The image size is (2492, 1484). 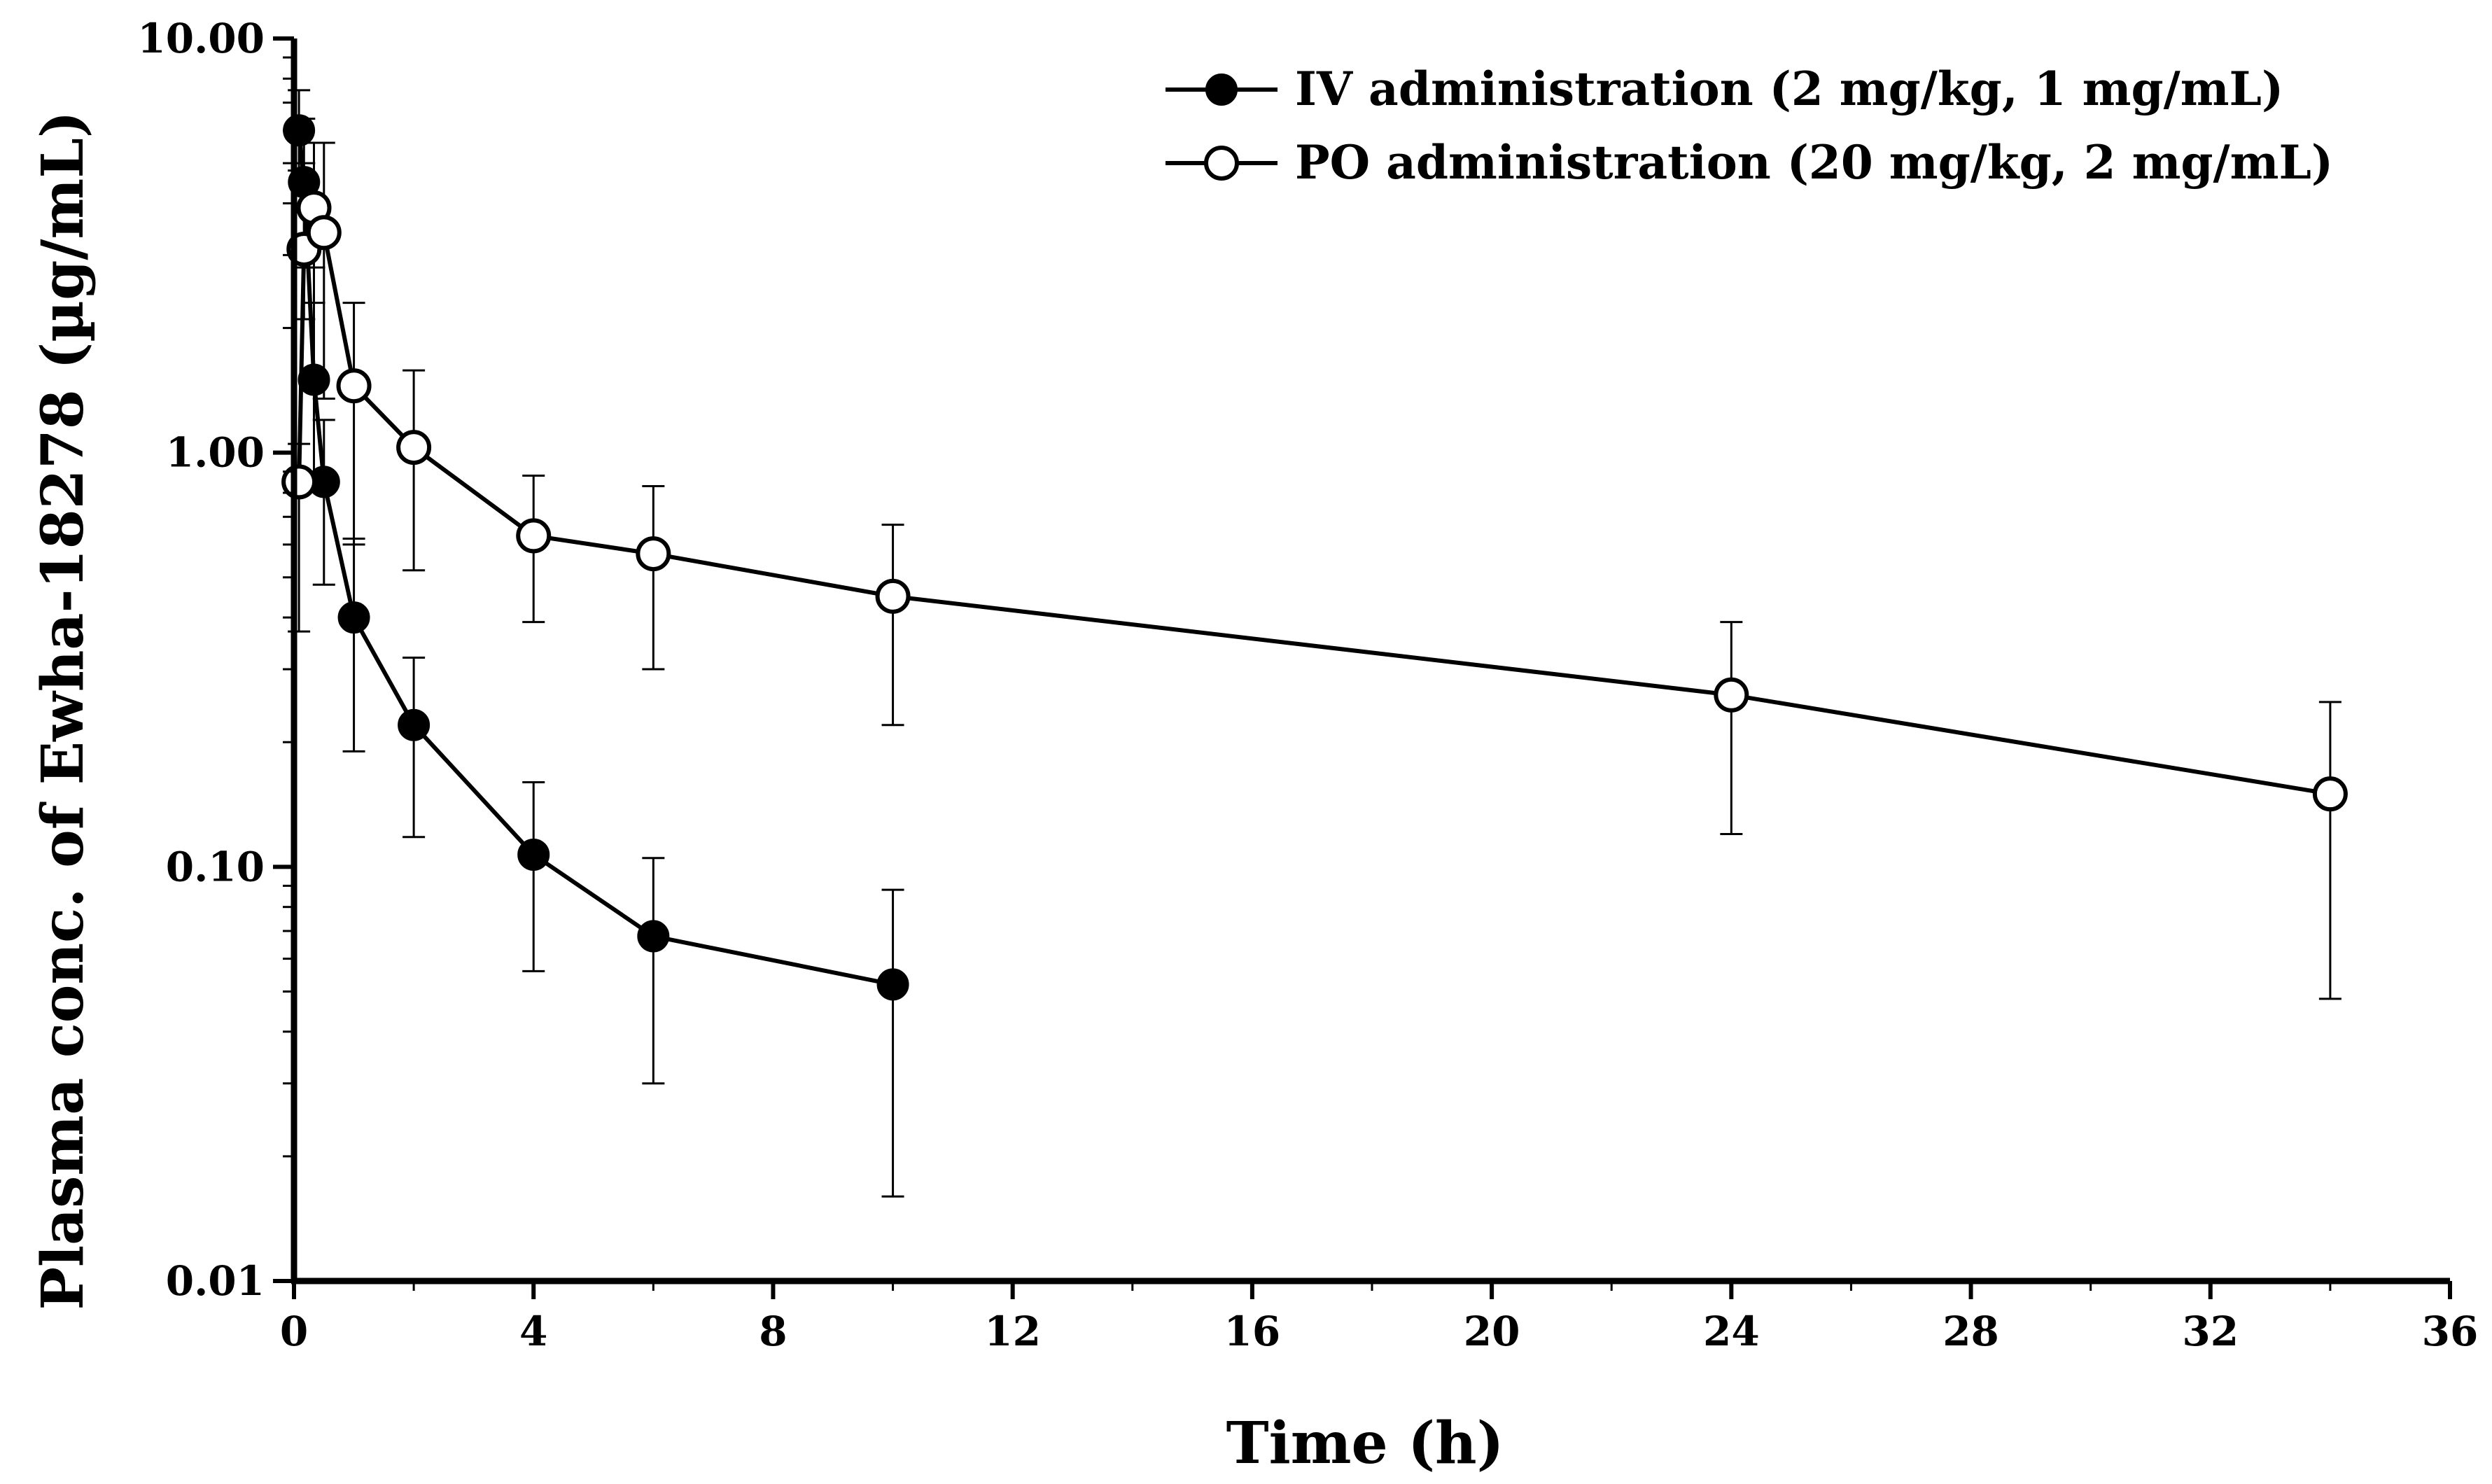 What do you see at coordinates (1221, 163) in the screenshot?
I see `legend-marker-po` at bounding box center [1221, 163].